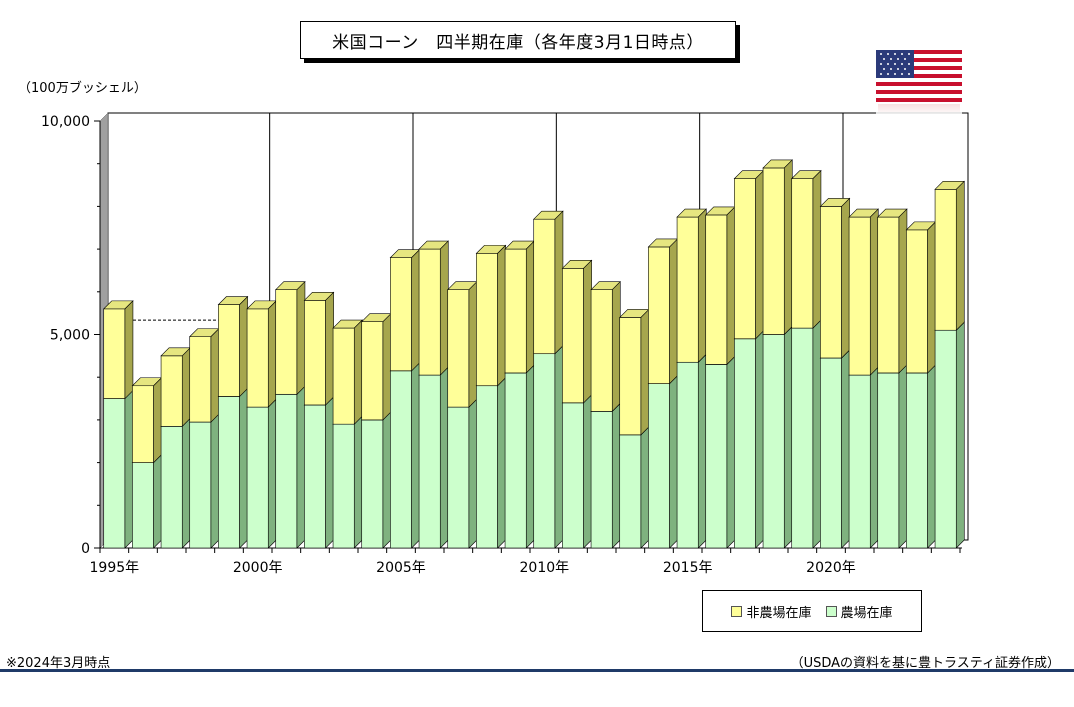 Image resolution: width=1074 pixels, height=707 pixels. I want to click on y-unit-label: （100万ブッシェル）, so click(82, 88).